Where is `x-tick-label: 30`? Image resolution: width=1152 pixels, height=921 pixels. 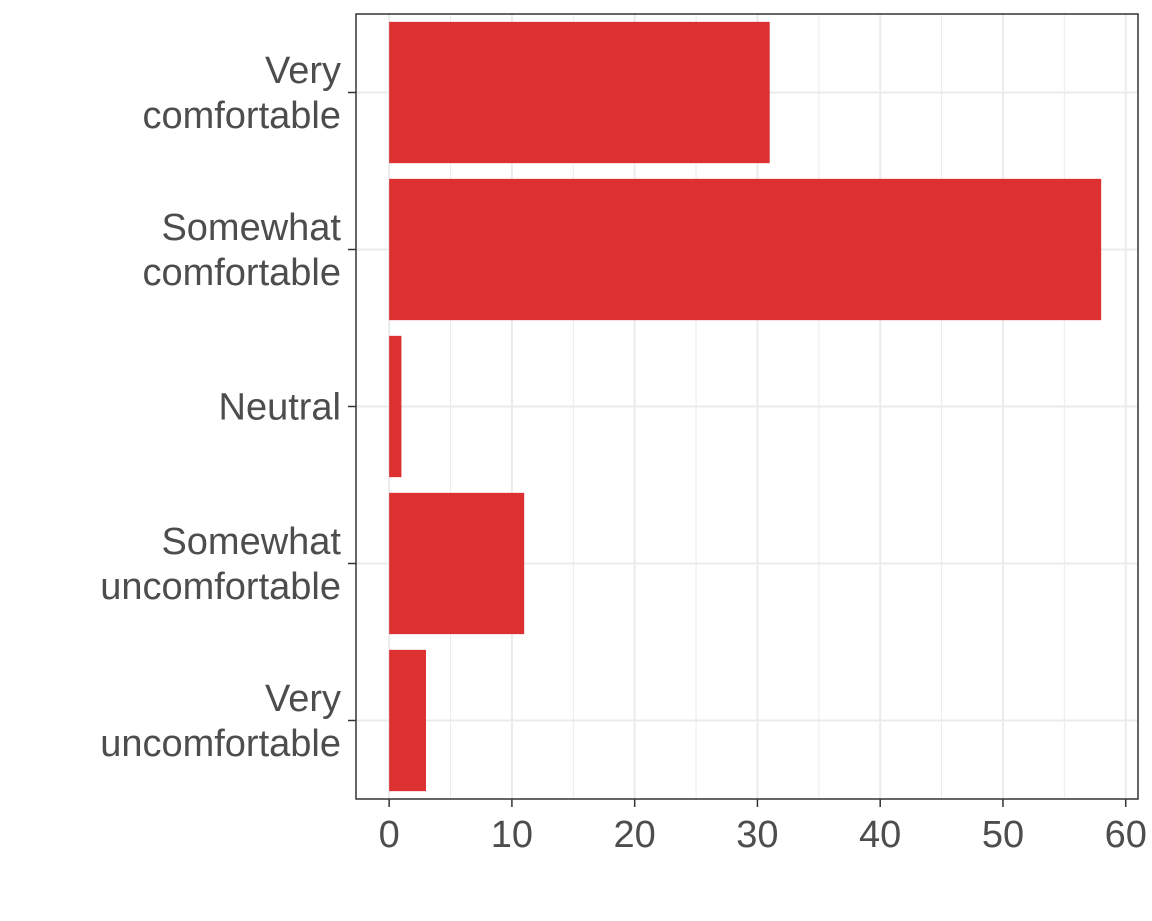 x-tick-label: 30 is located at coordinates (757, 835).